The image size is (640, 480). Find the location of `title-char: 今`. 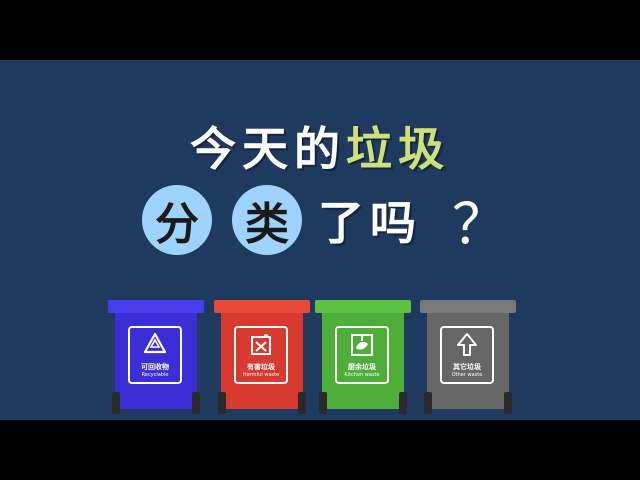

title-char: 今 is located at coordinates (216, 149).